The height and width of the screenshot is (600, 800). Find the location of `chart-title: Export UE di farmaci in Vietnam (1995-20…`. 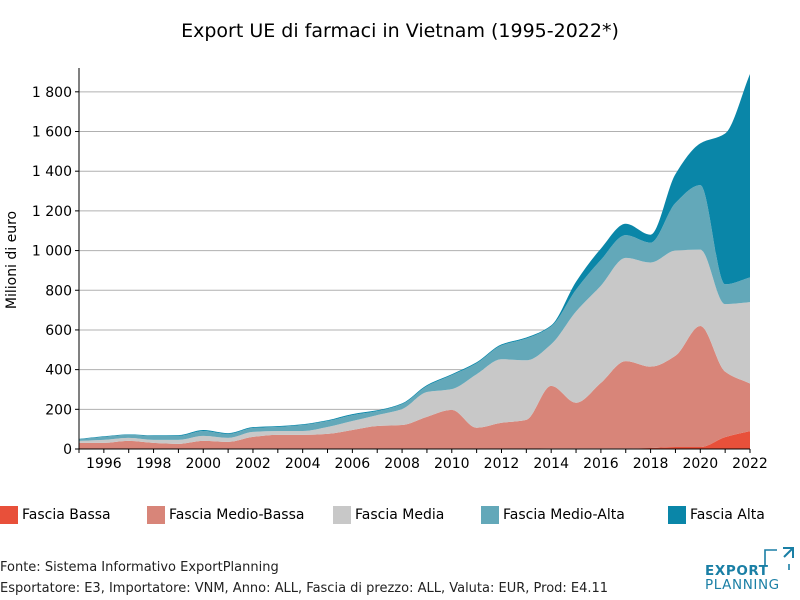

chart-title: Export UE di farmaci in Vietnam (1995-20… is located at coordinates (400, 31).